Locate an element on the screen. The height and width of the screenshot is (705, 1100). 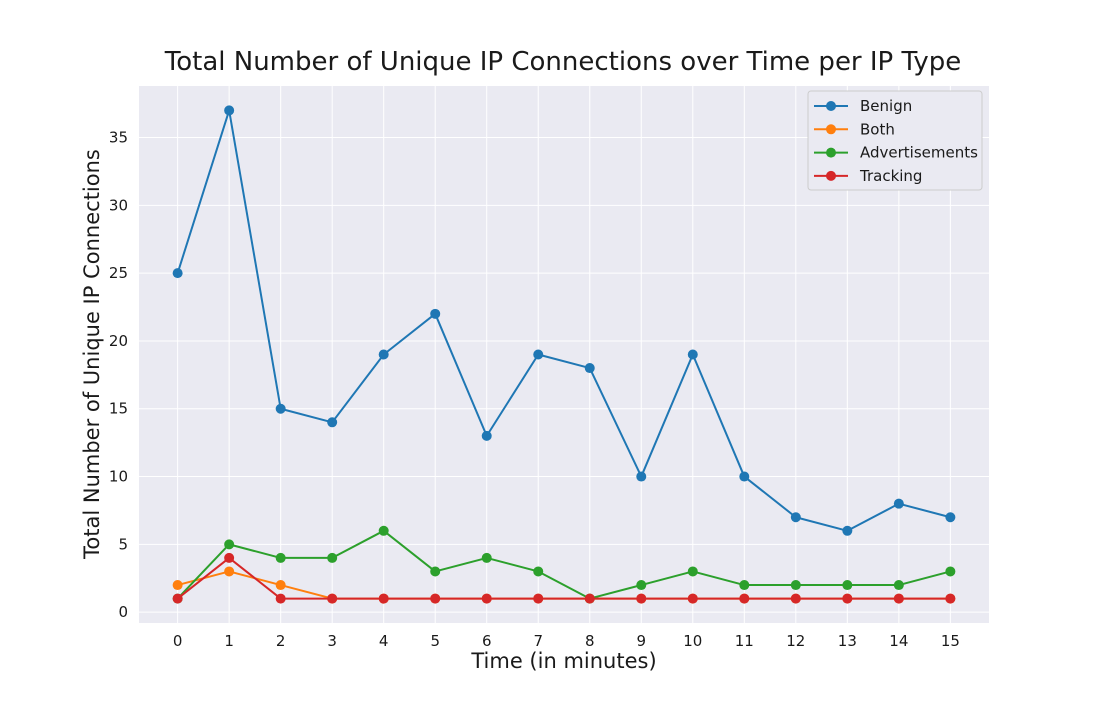
x-tick-label: 14 is located at coordinates (898, 641).